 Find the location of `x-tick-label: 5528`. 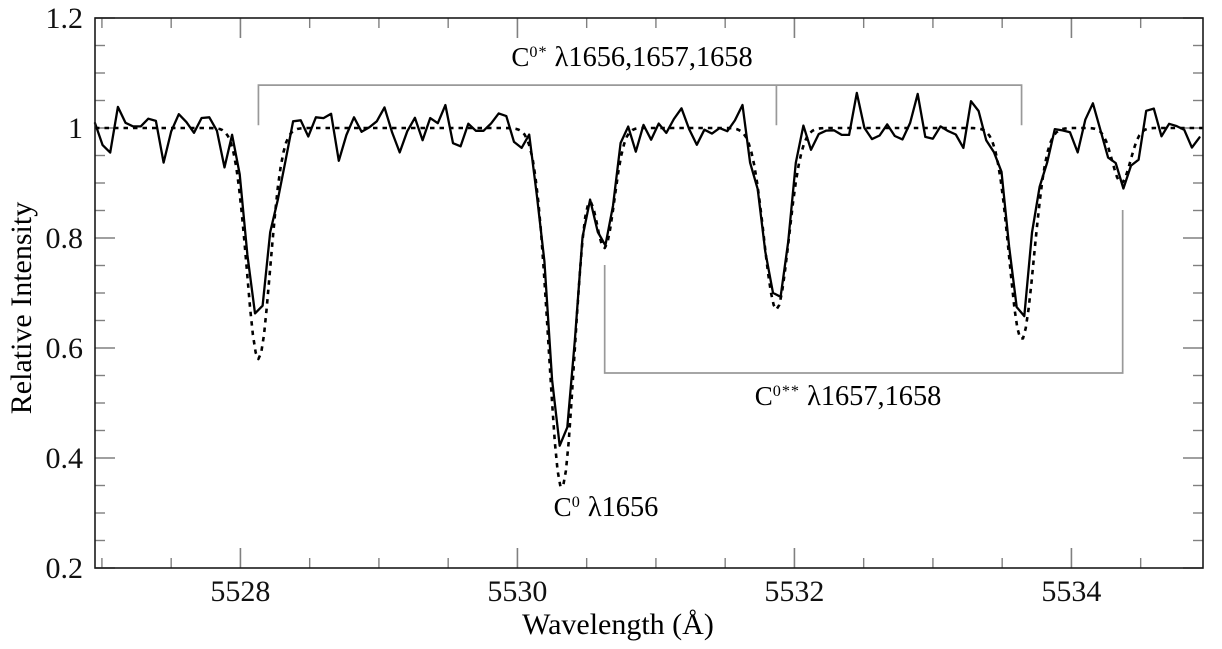

x-tick-label: 5528 is located at coordinates (240, 591).